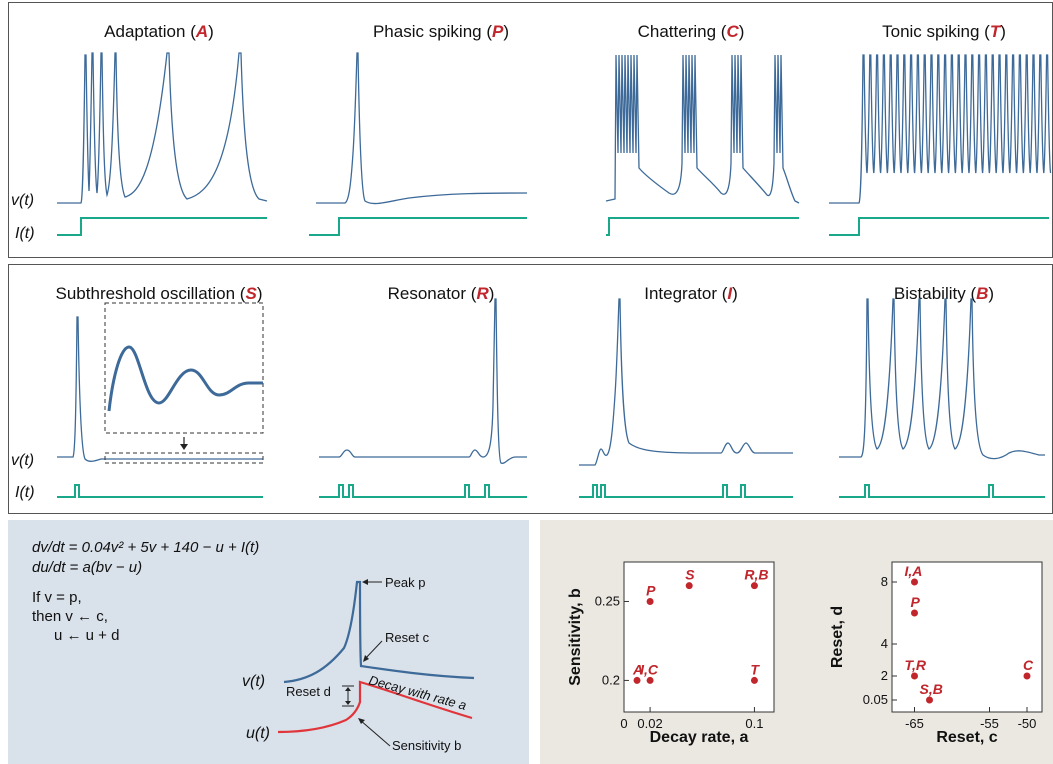  What do you see at coordinates (426, 745) in the screenshot?
I see `sensitivity-label: Sensitivity b` at bounding box center [426, 745].